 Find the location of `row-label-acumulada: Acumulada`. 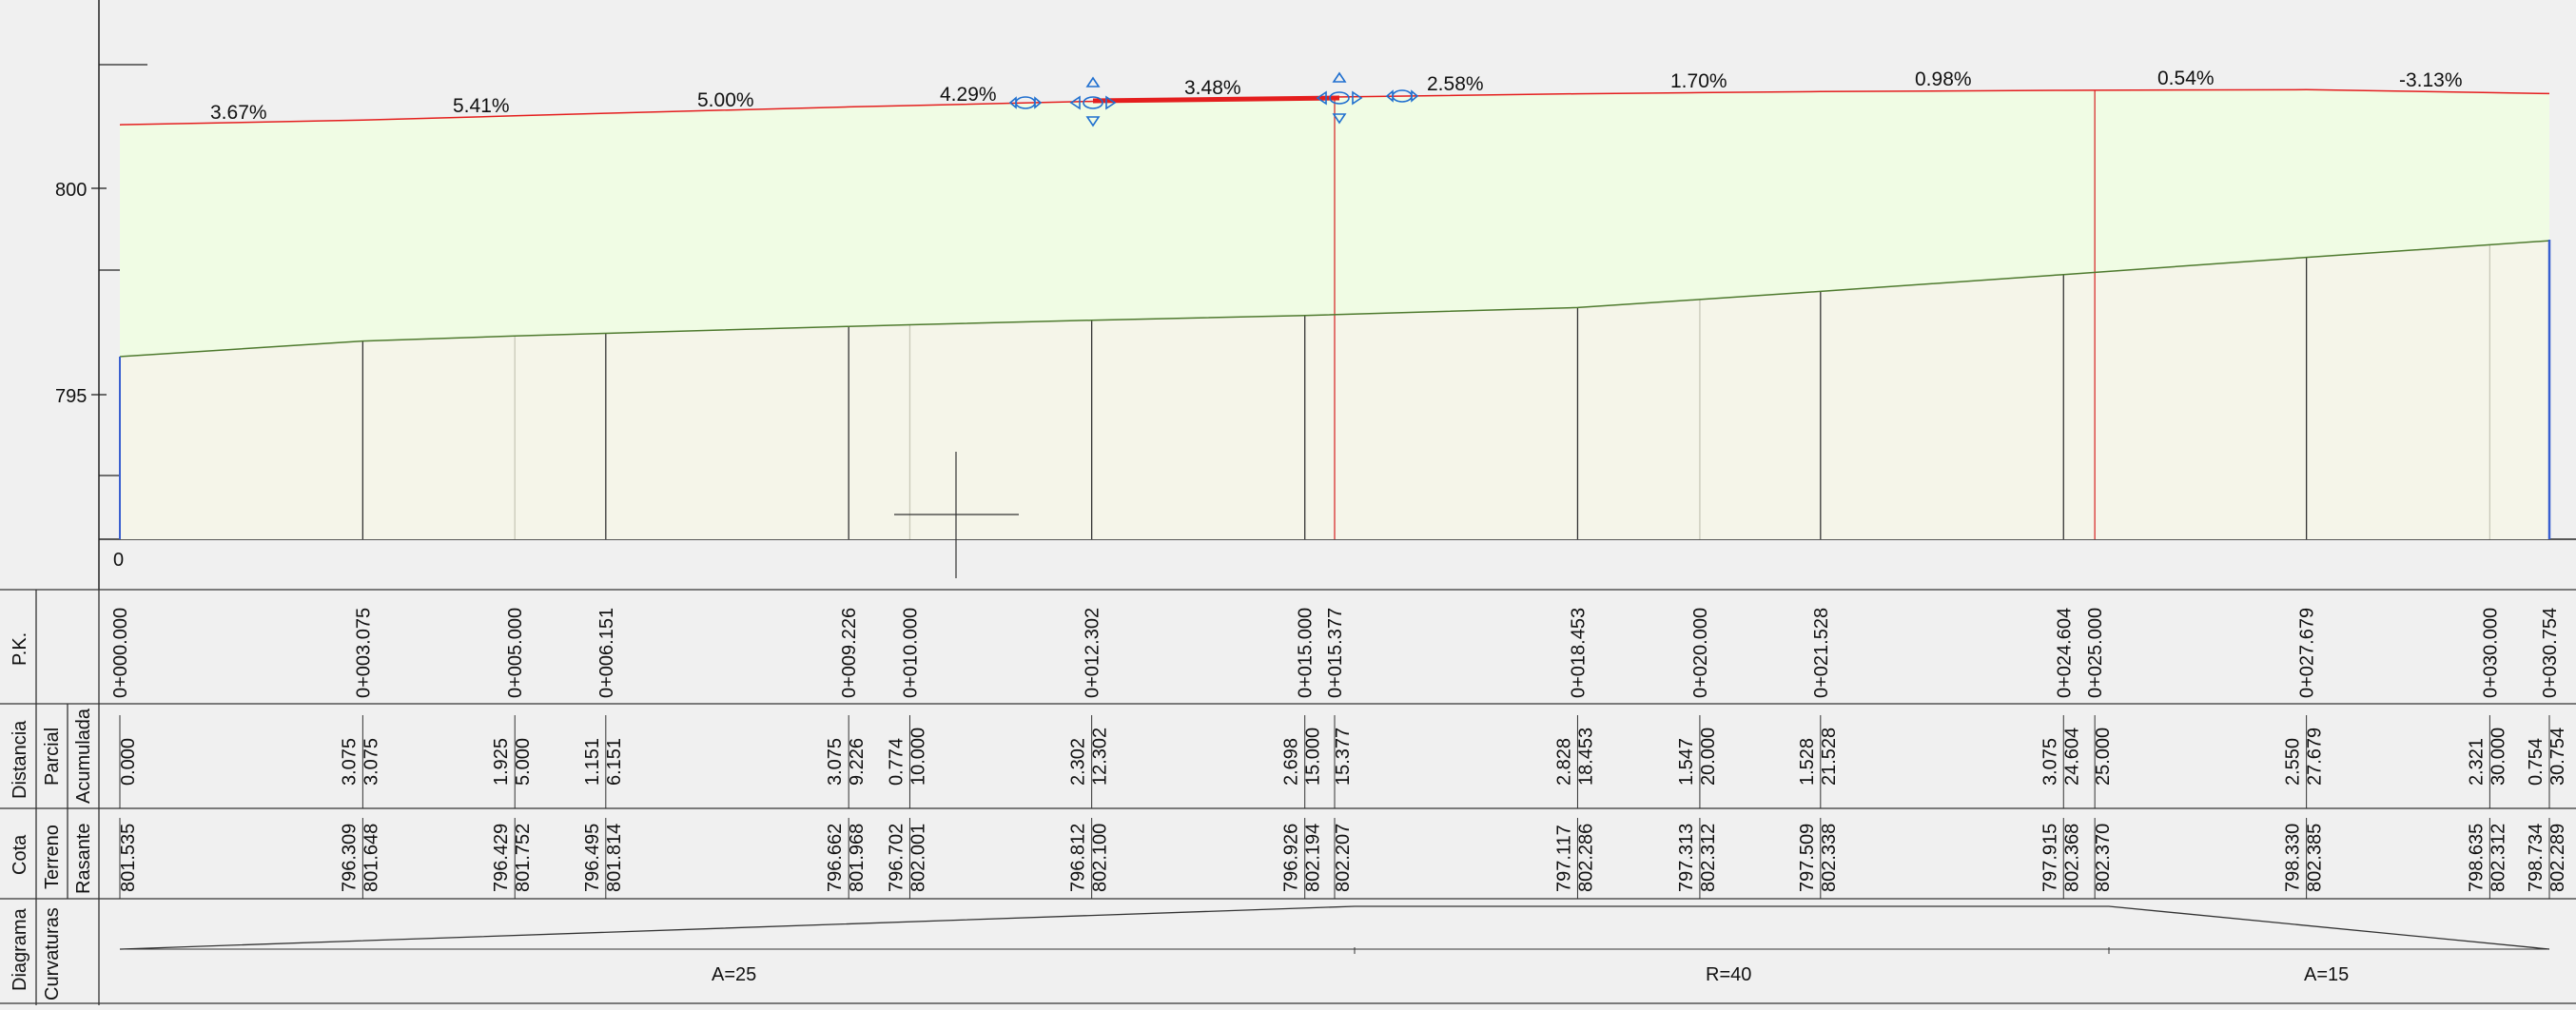

row-label-acumulada: Acumulada is located at coordinates (84, 756).